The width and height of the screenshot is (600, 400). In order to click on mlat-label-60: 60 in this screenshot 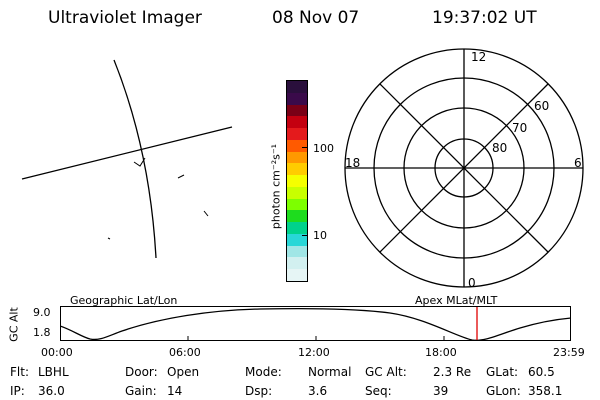, I will do `click(541, 106)`.